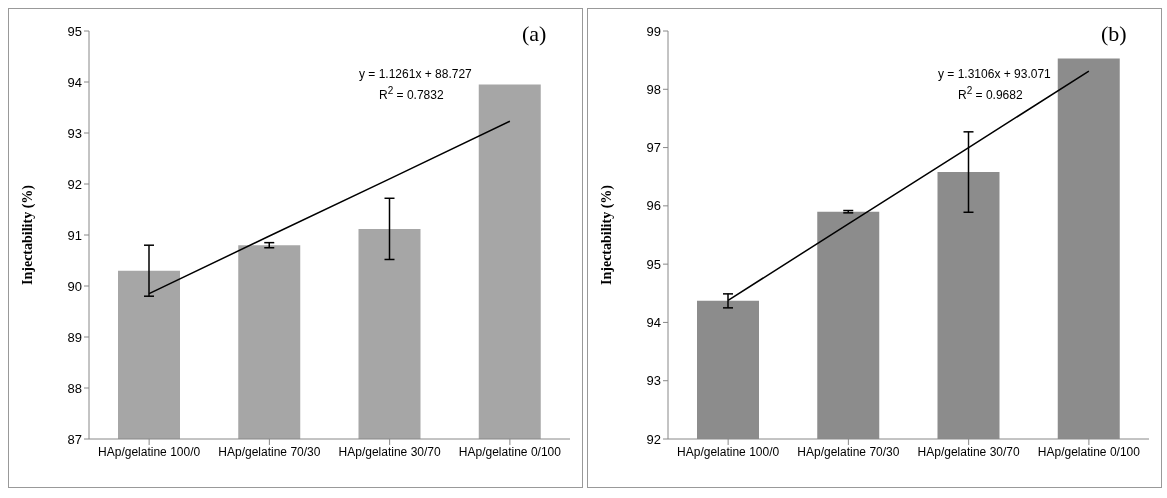  I want to click on y-tick-label: 90, so click(74, 286).